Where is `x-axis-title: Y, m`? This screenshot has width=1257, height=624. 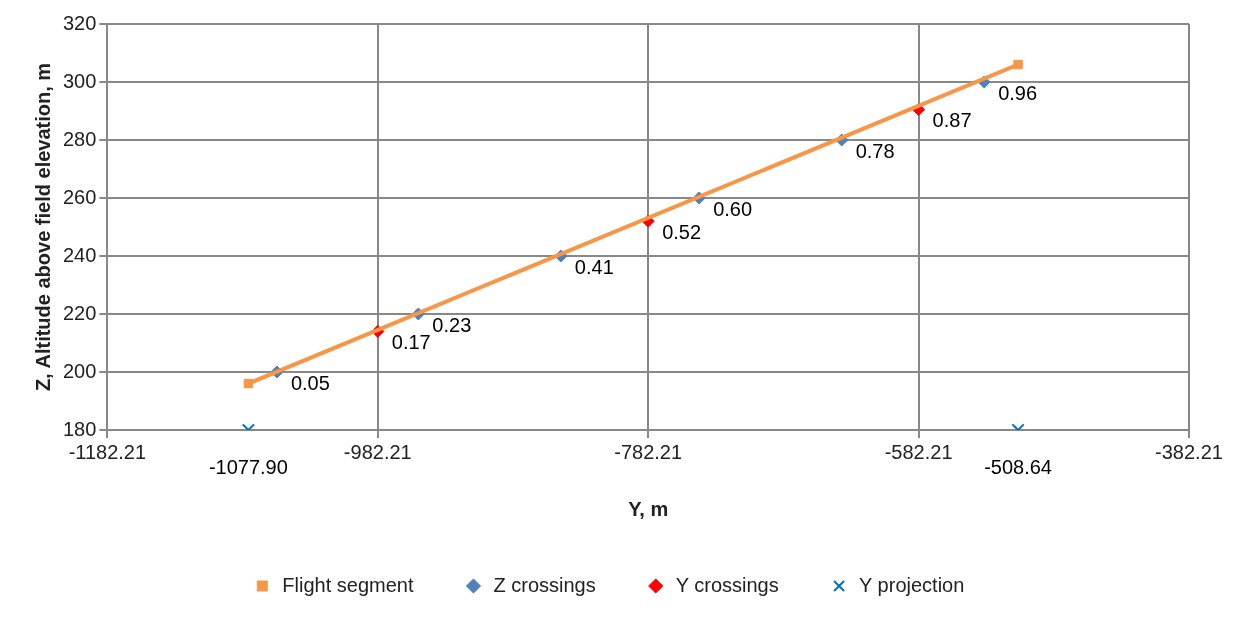 x-axis-title: Y, m is located at coordinates (648, 508).